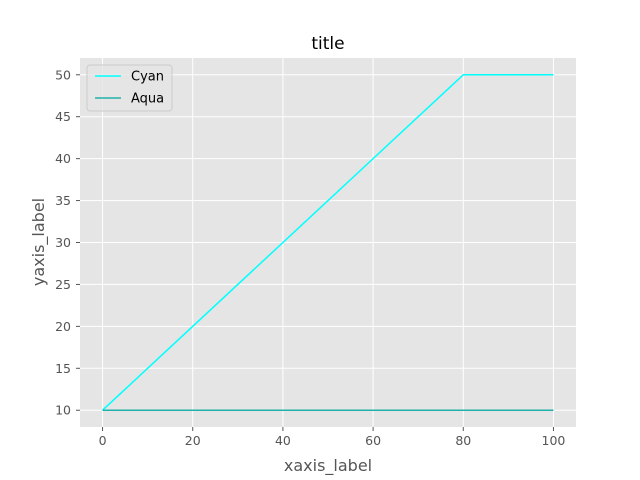 This screenshot has height=480, width=640. Describe the element at coordinates (63, 284) in the screenshot. I see `y-tick-label: 25` at that location.